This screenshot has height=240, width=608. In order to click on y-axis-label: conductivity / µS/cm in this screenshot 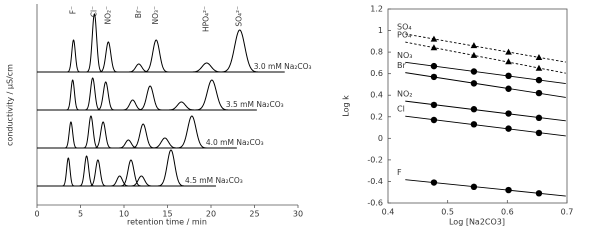, I will do `click(10, 105)`.